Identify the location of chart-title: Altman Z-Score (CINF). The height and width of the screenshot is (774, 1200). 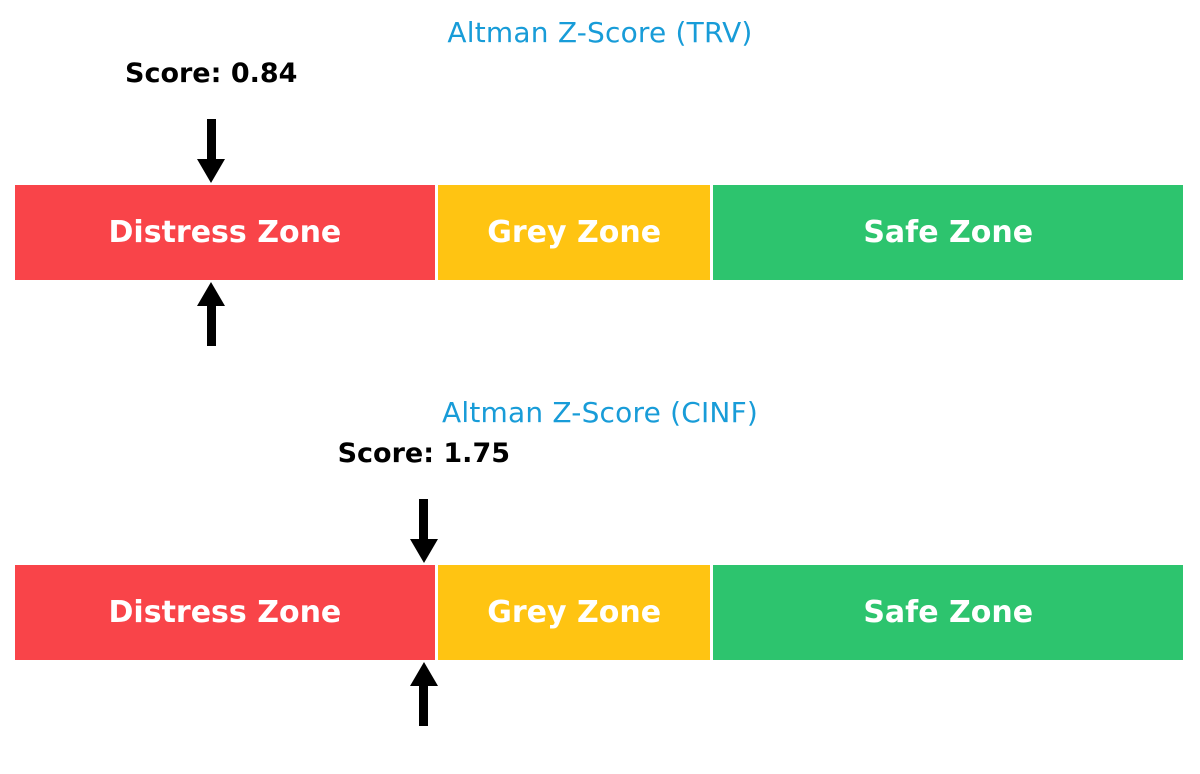
(599, 412).